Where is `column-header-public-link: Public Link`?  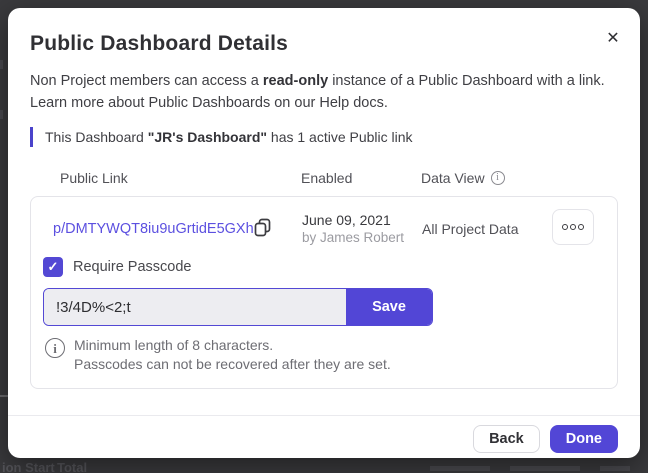
column-header-public-link: Public Link is located at coordinates (94, 178).